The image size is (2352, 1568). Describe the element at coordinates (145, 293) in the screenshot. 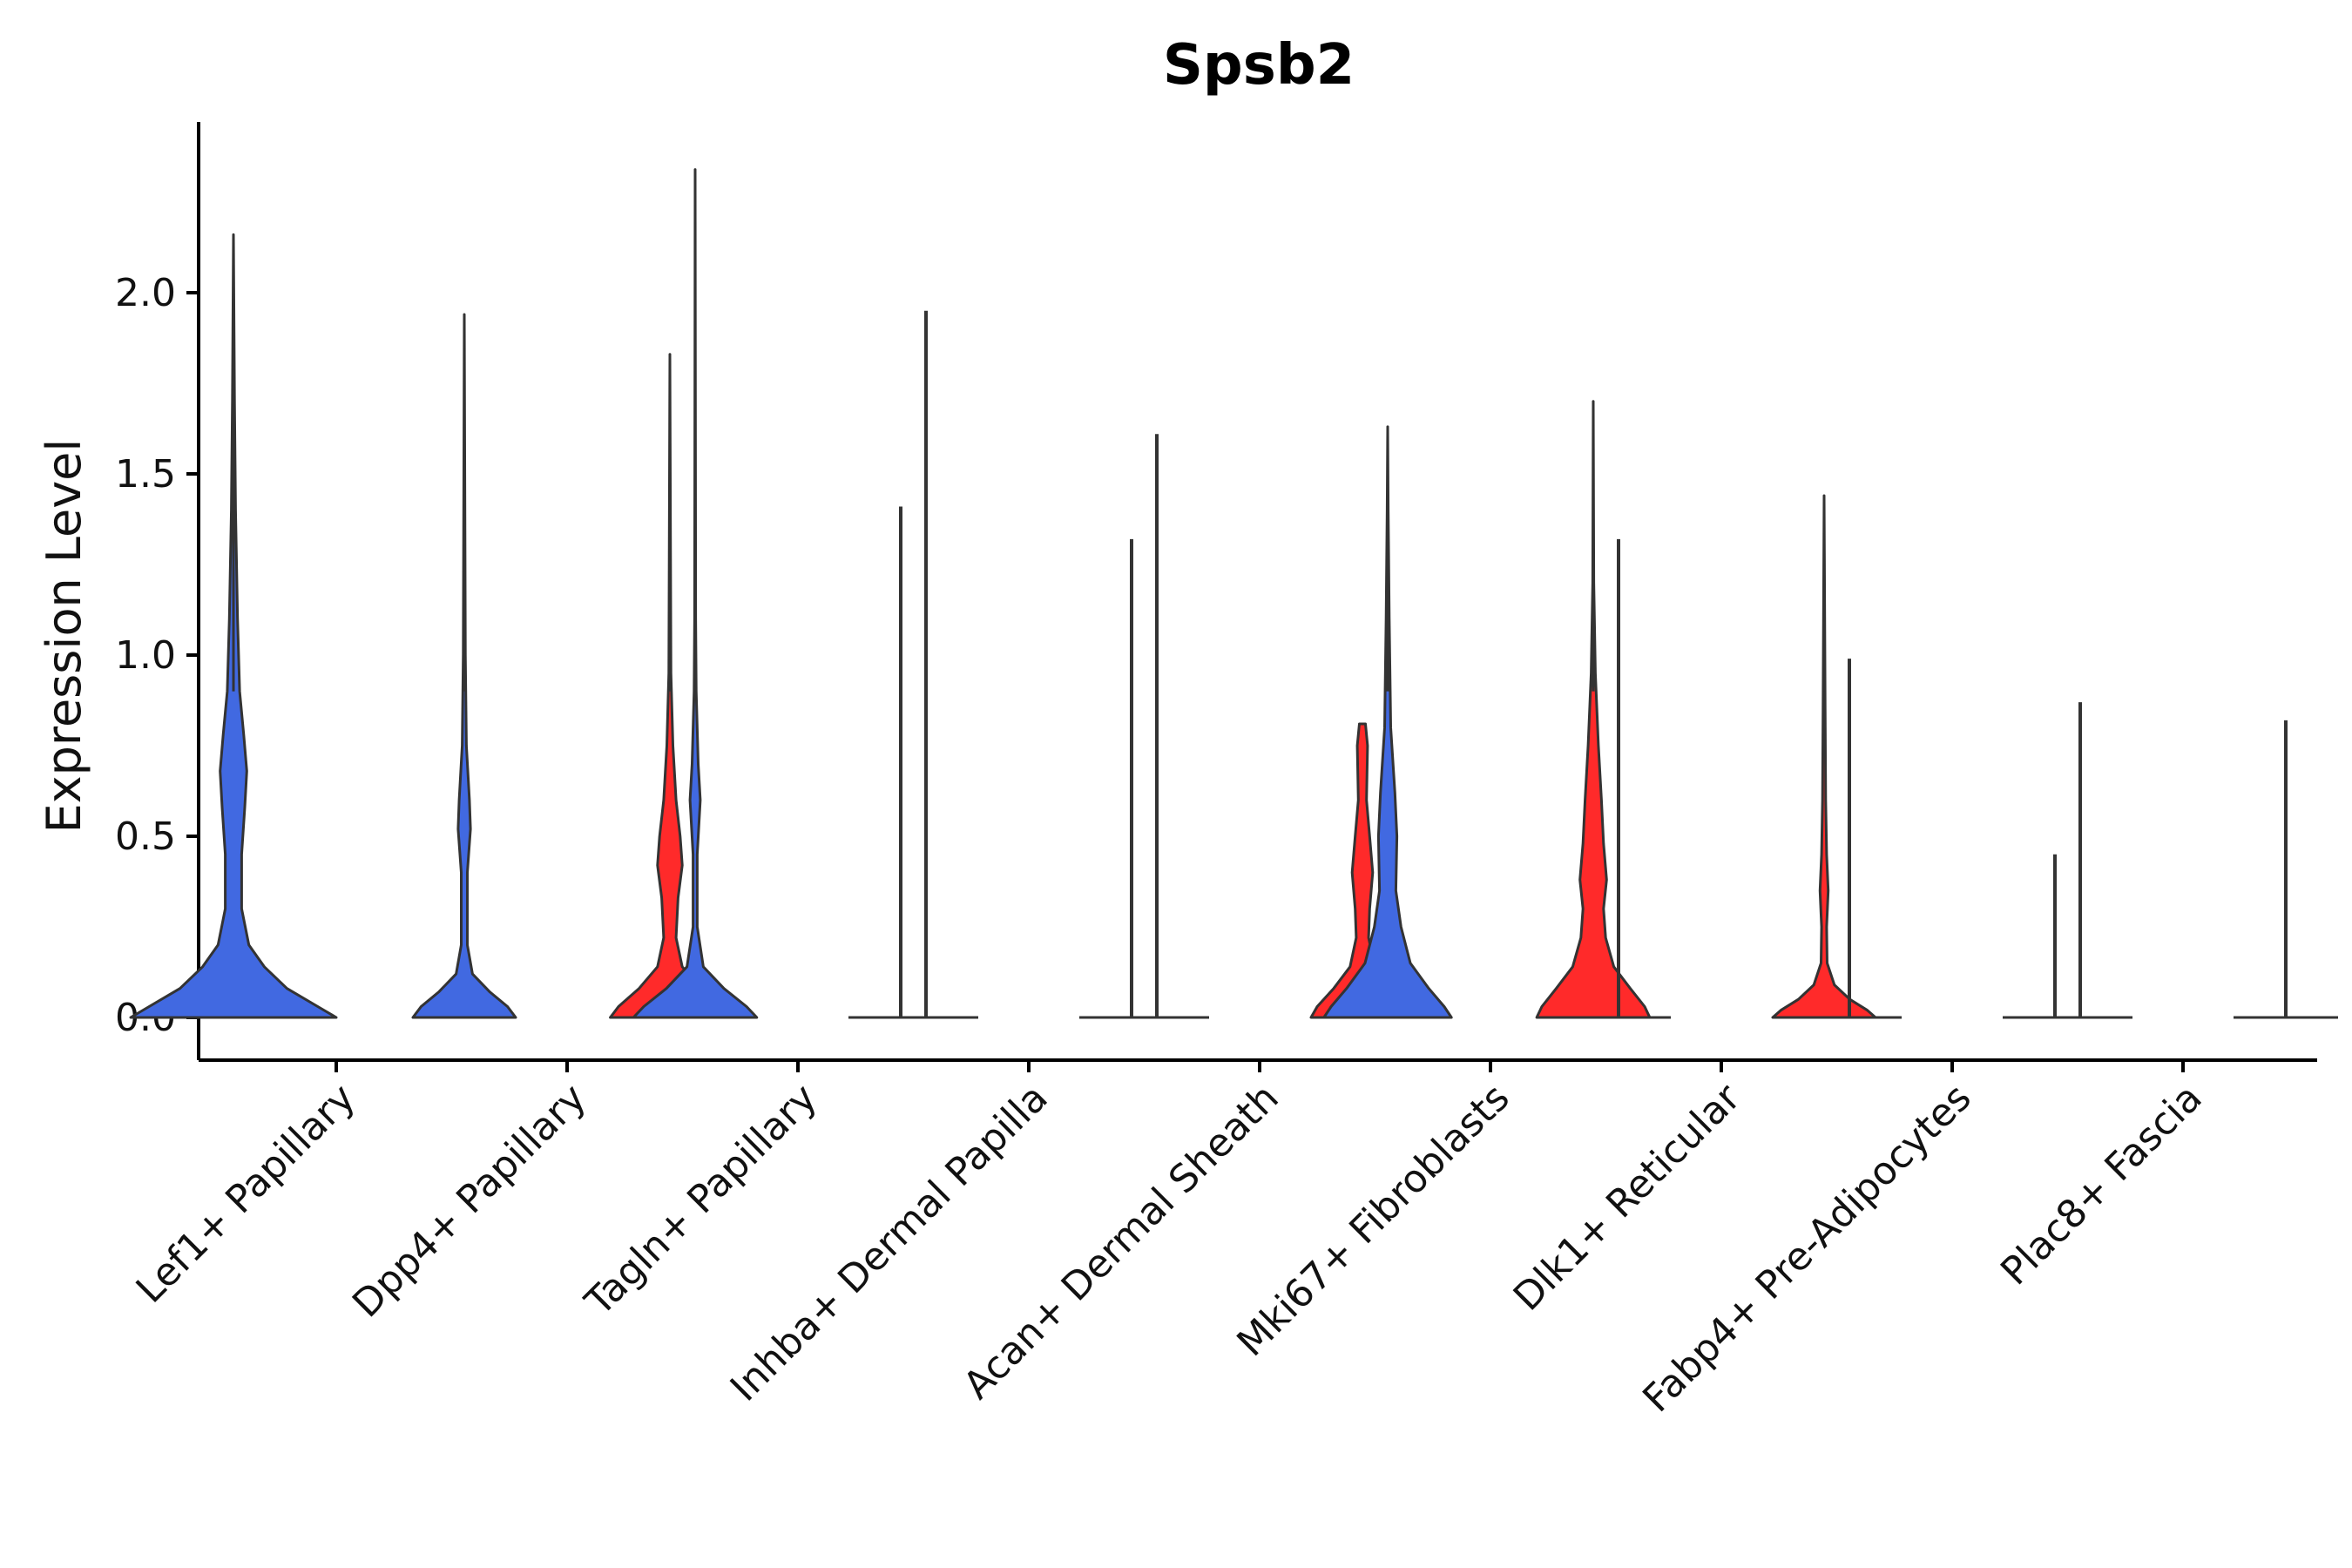

I see `y-tick-label: 2.0` at that location.